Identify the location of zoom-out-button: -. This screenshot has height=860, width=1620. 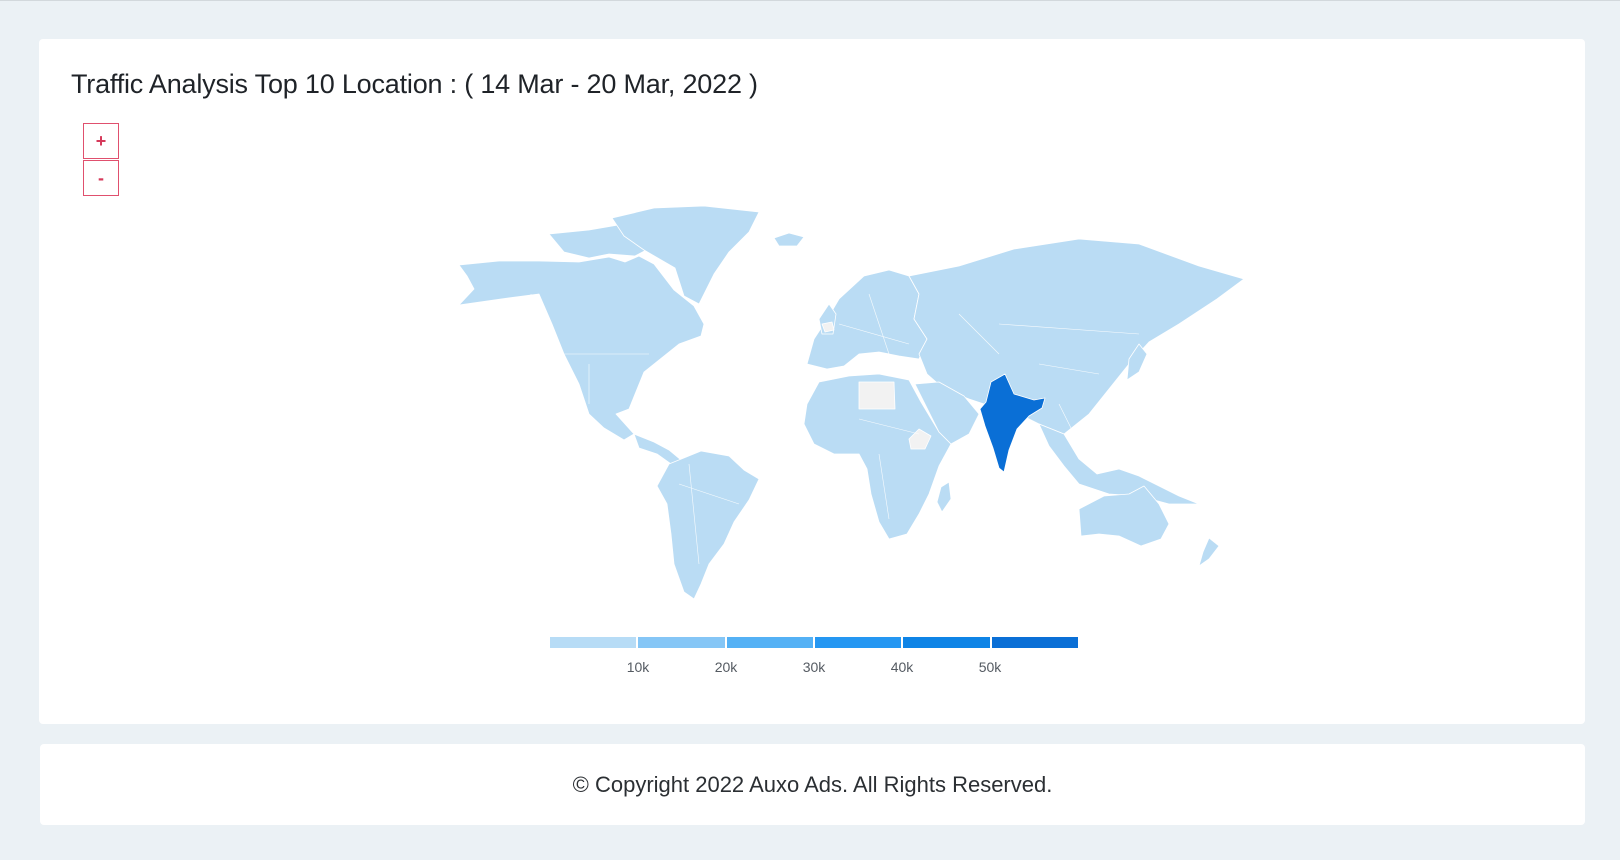
(101, 178).